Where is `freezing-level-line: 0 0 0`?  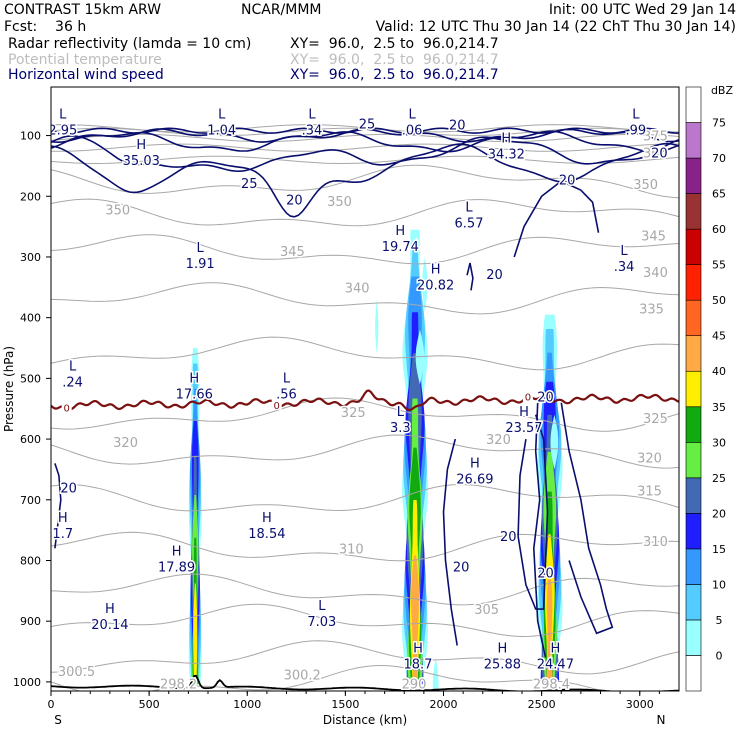 freezing-level-line: 0 0 0 is located at coordinates (365, 402).